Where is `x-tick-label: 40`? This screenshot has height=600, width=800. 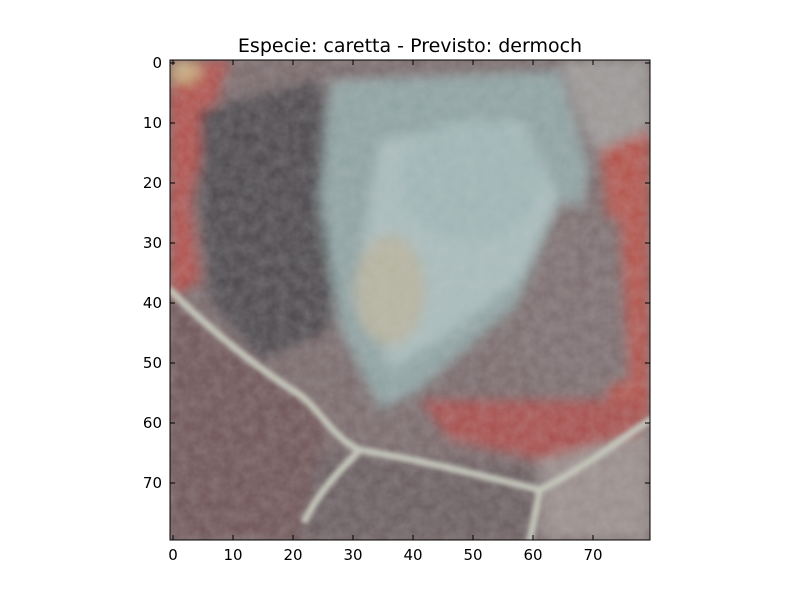
x-tick-label: 40 is located at coordinates (412, 555).